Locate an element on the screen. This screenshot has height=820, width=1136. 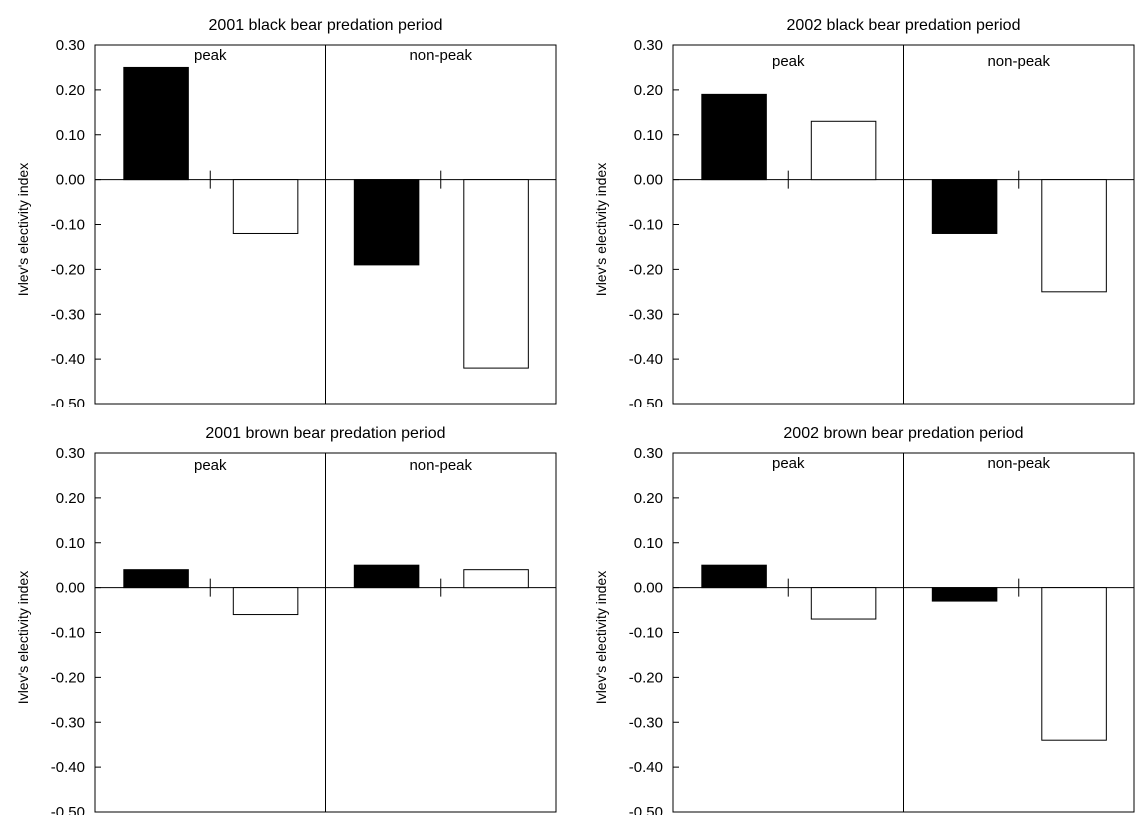
chart-title: 2002 brown bear predation period is located at coordinates (903, 433).